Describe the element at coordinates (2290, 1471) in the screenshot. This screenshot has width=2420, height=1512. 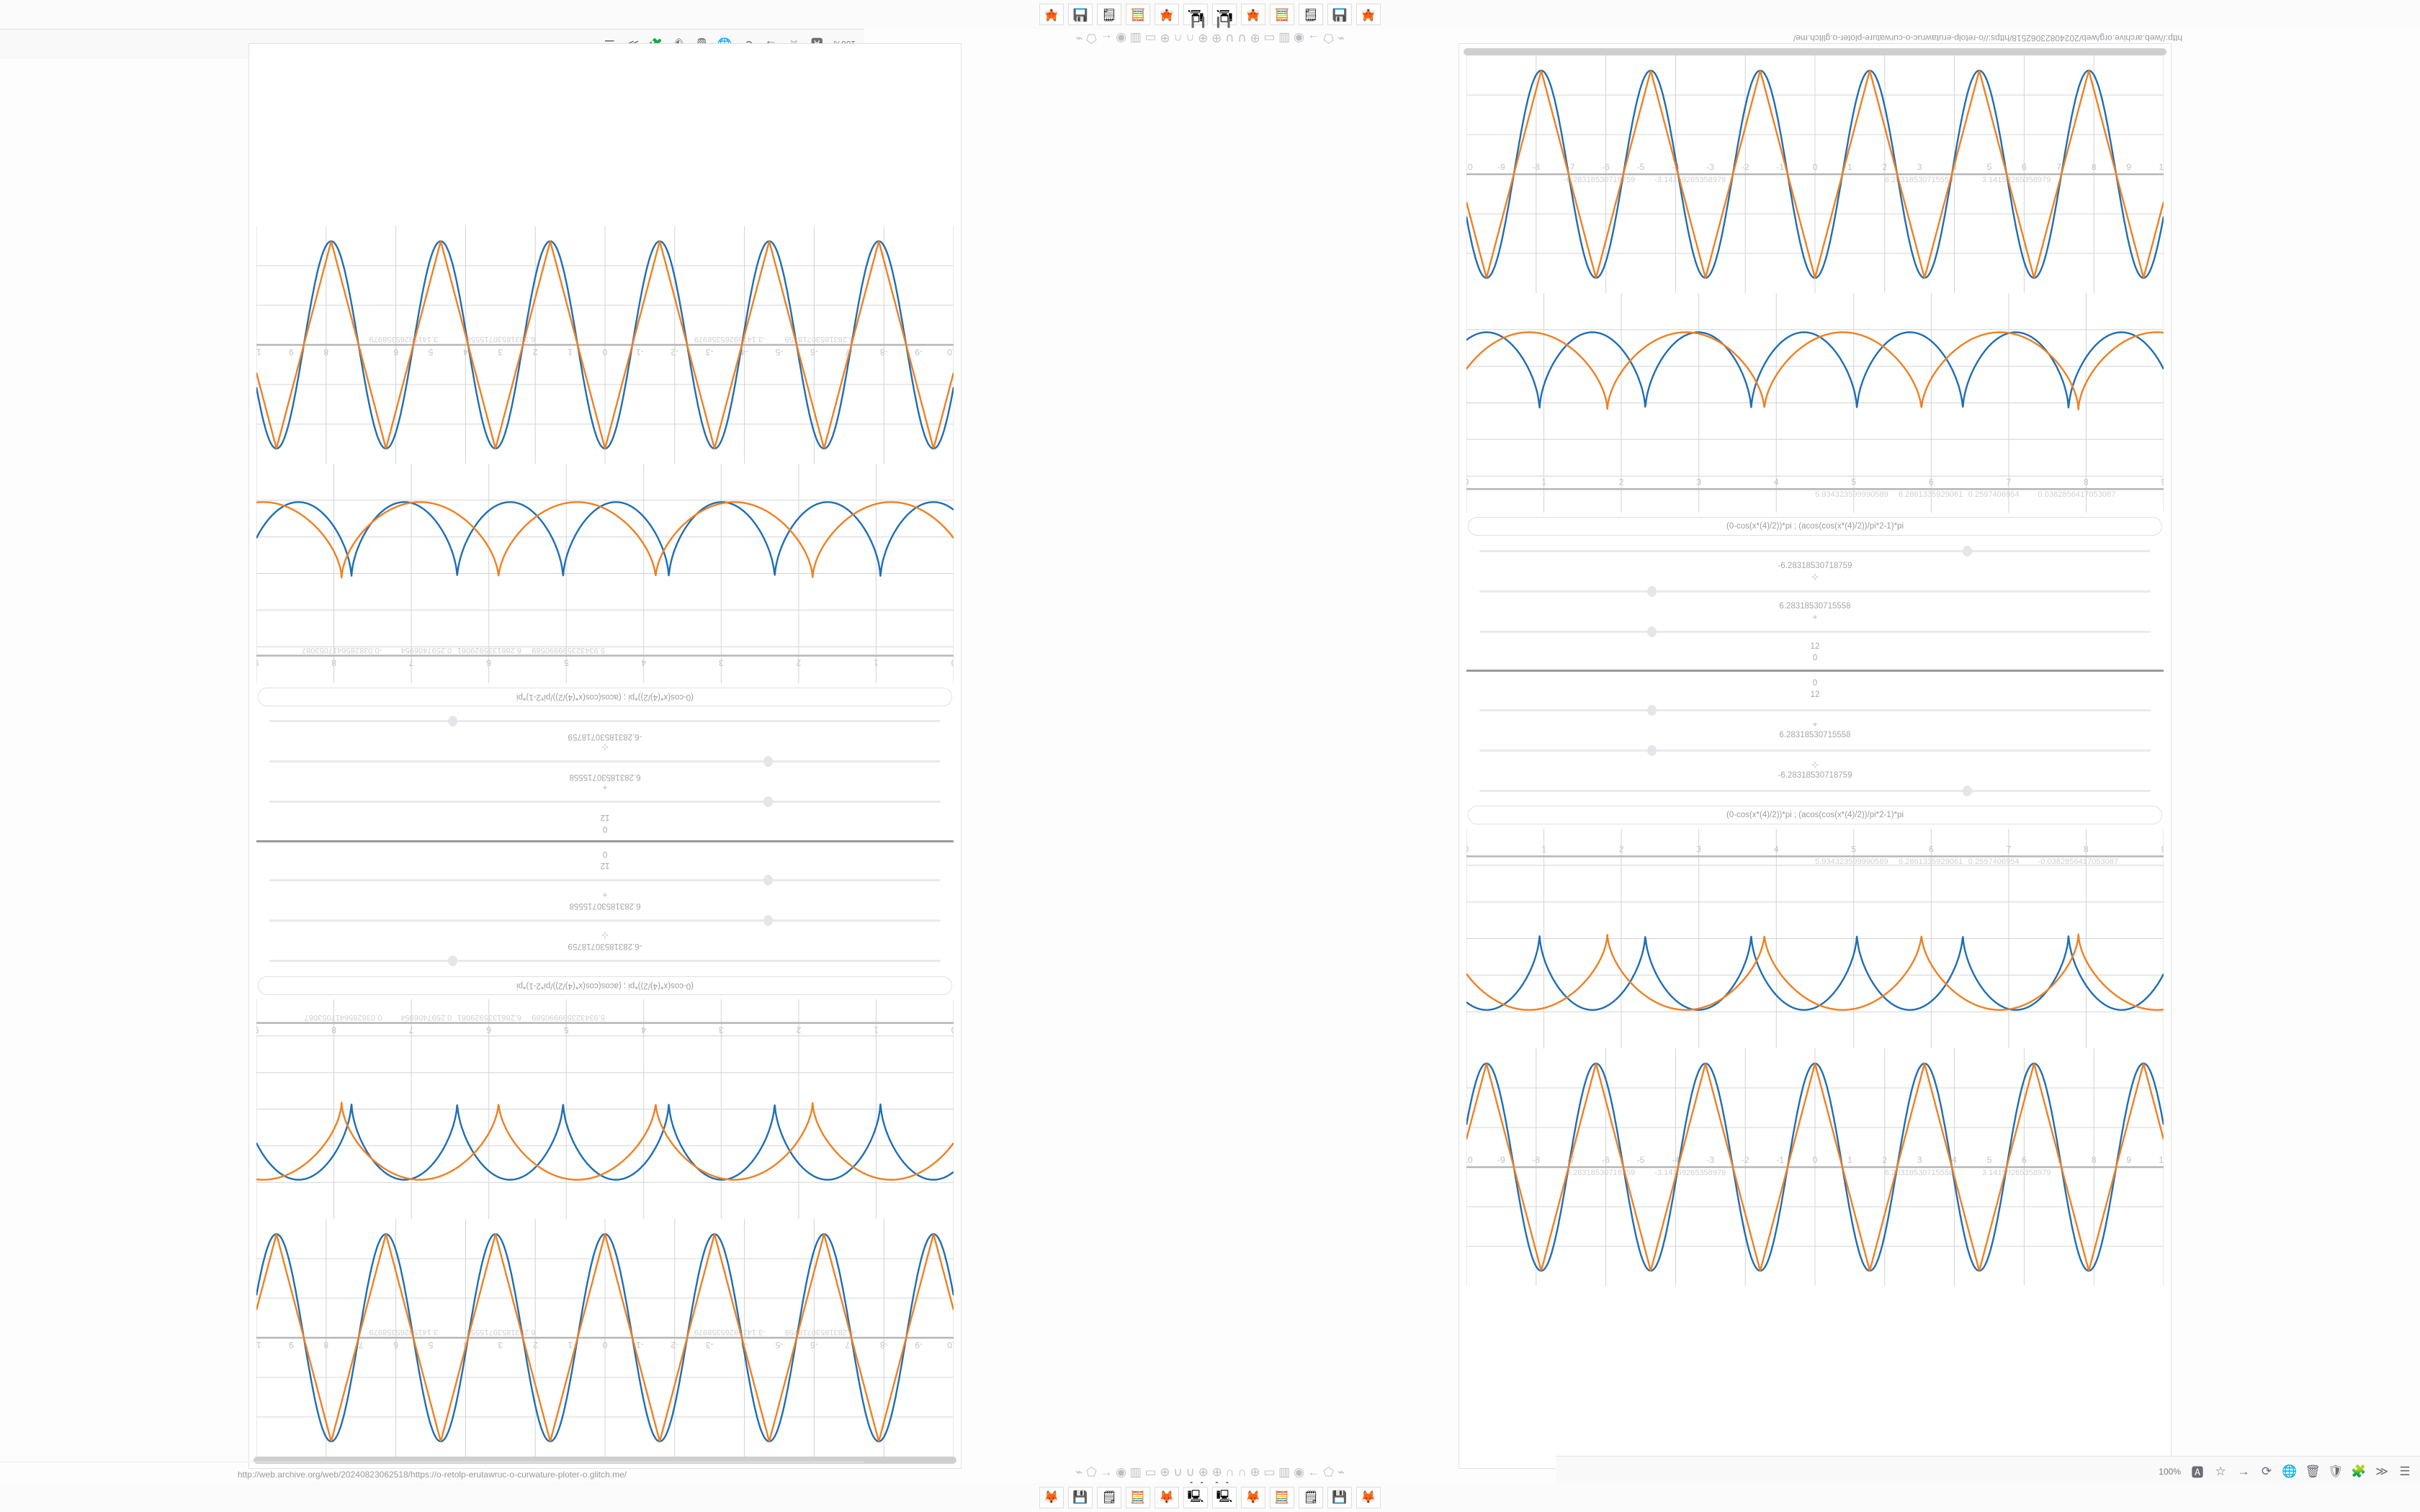
I see `globe-icon: 🌐` at that location.